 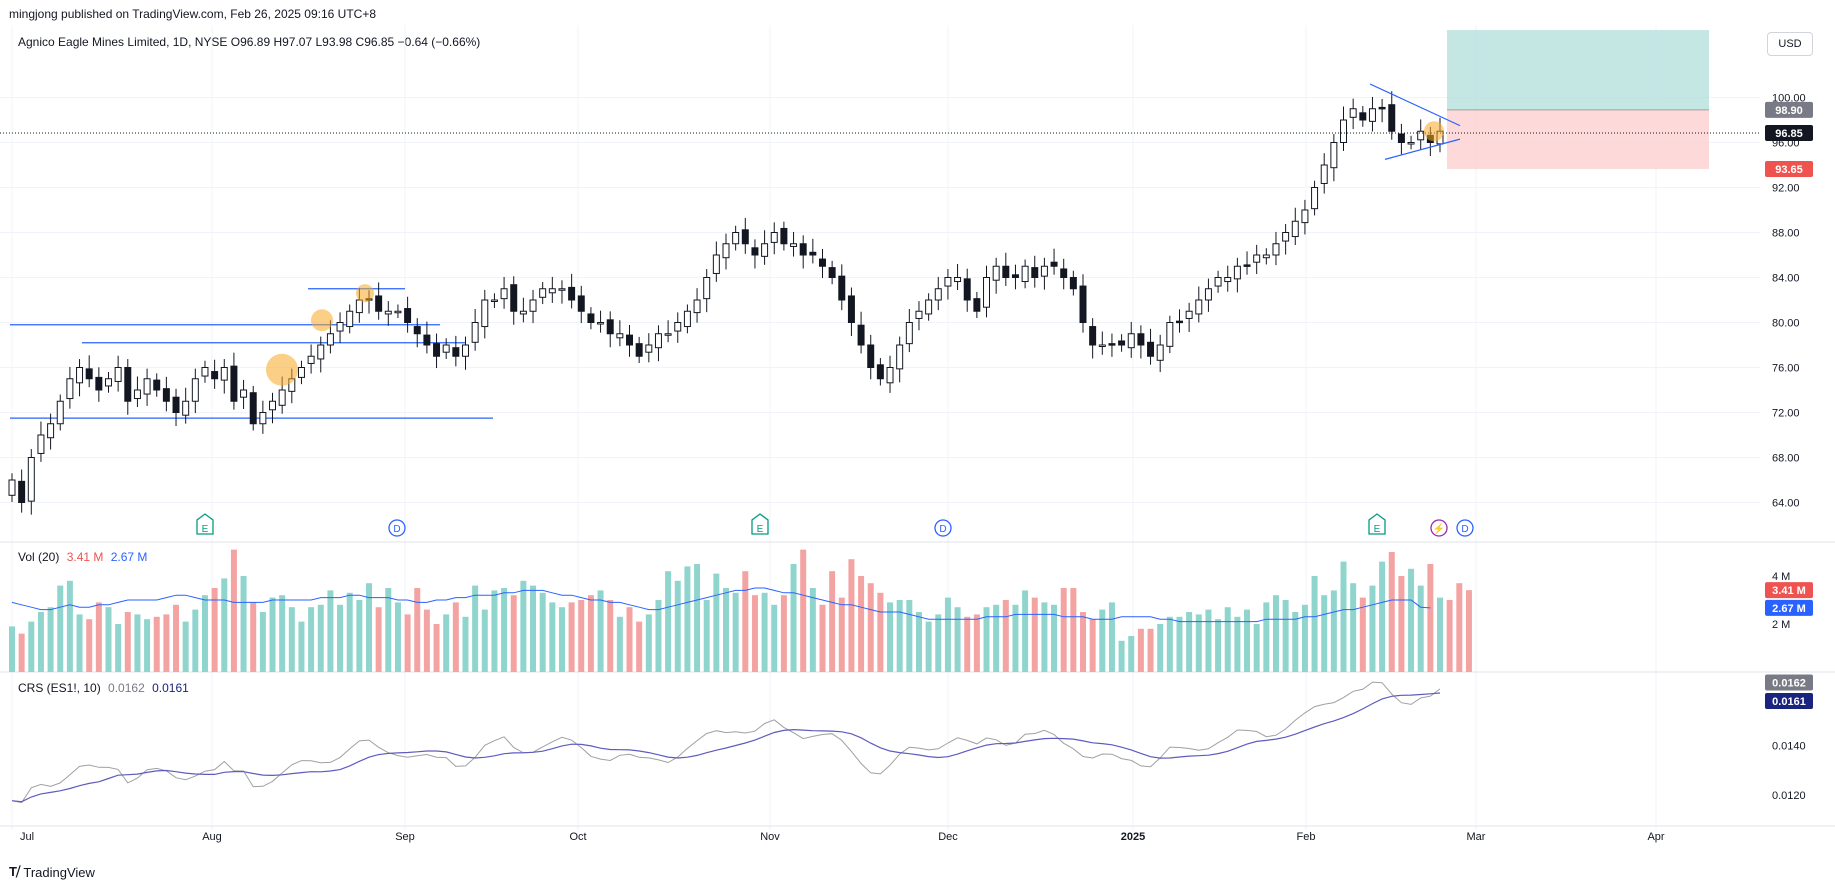 I want to click on event-marker-5: ⚡, so click(x=1439, y=528).